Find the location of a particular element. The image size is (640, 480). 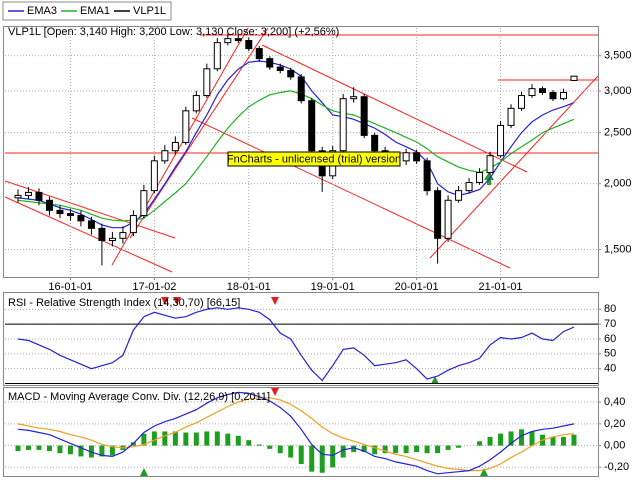

legend-label: VLP1L is located at coordinates (149, 11).